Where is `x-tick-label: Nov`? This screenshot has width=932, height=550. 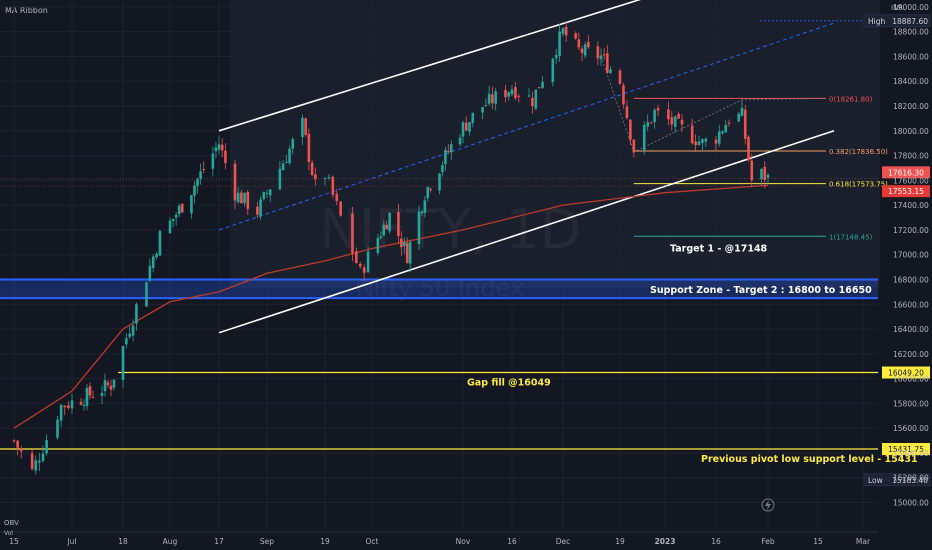 x-tick-label: Nov is located at coordinates (463, 541).